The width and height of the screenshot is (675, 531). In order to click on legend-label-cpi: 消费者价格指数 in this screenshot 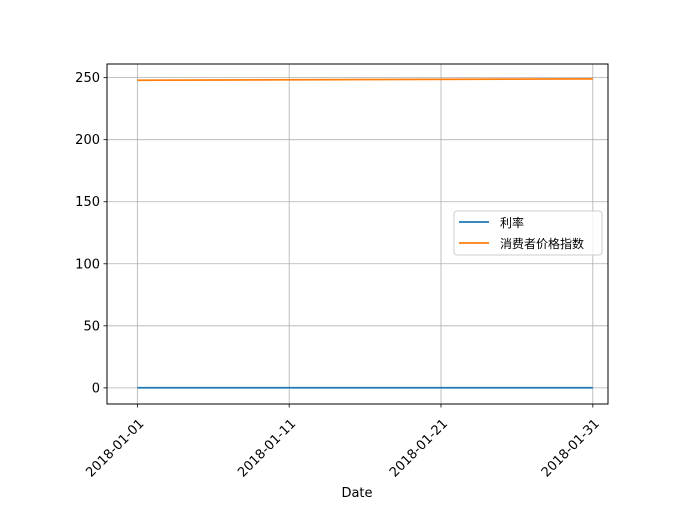, I will do `click(542, 243)`.